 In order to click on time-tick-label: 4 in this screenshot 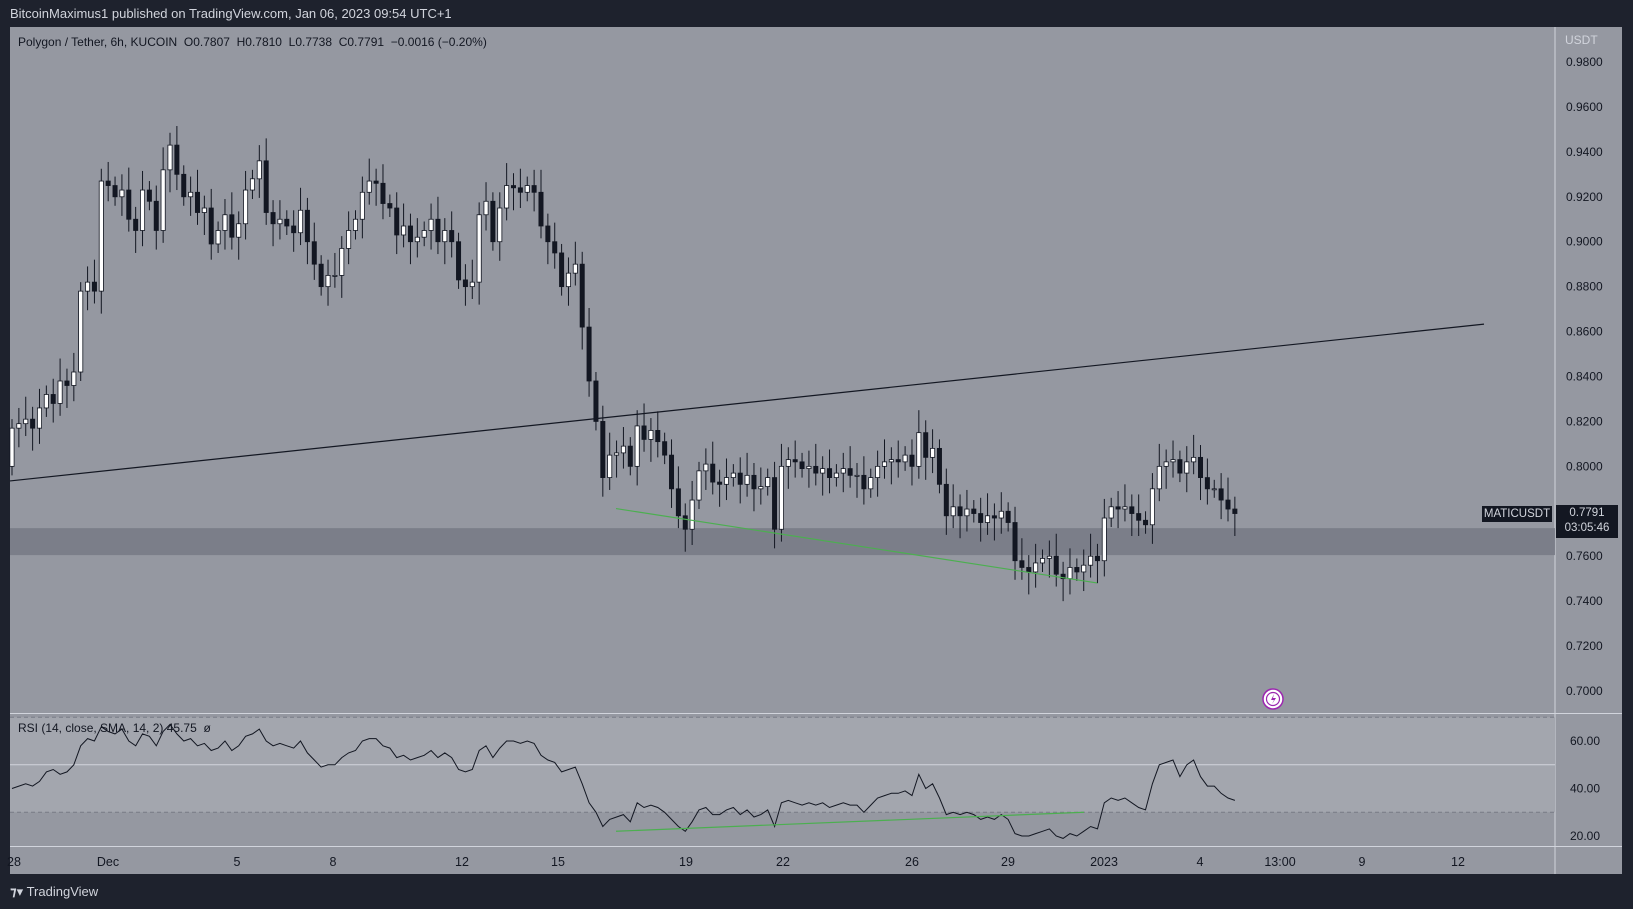, I will do `click(1200, 862)`.